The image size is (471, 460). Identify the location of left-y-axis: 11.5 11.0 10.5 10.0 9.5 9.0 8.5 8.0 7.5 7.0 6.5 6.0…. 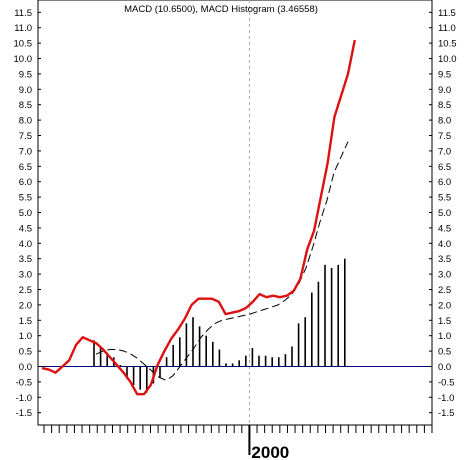
(27, 213).